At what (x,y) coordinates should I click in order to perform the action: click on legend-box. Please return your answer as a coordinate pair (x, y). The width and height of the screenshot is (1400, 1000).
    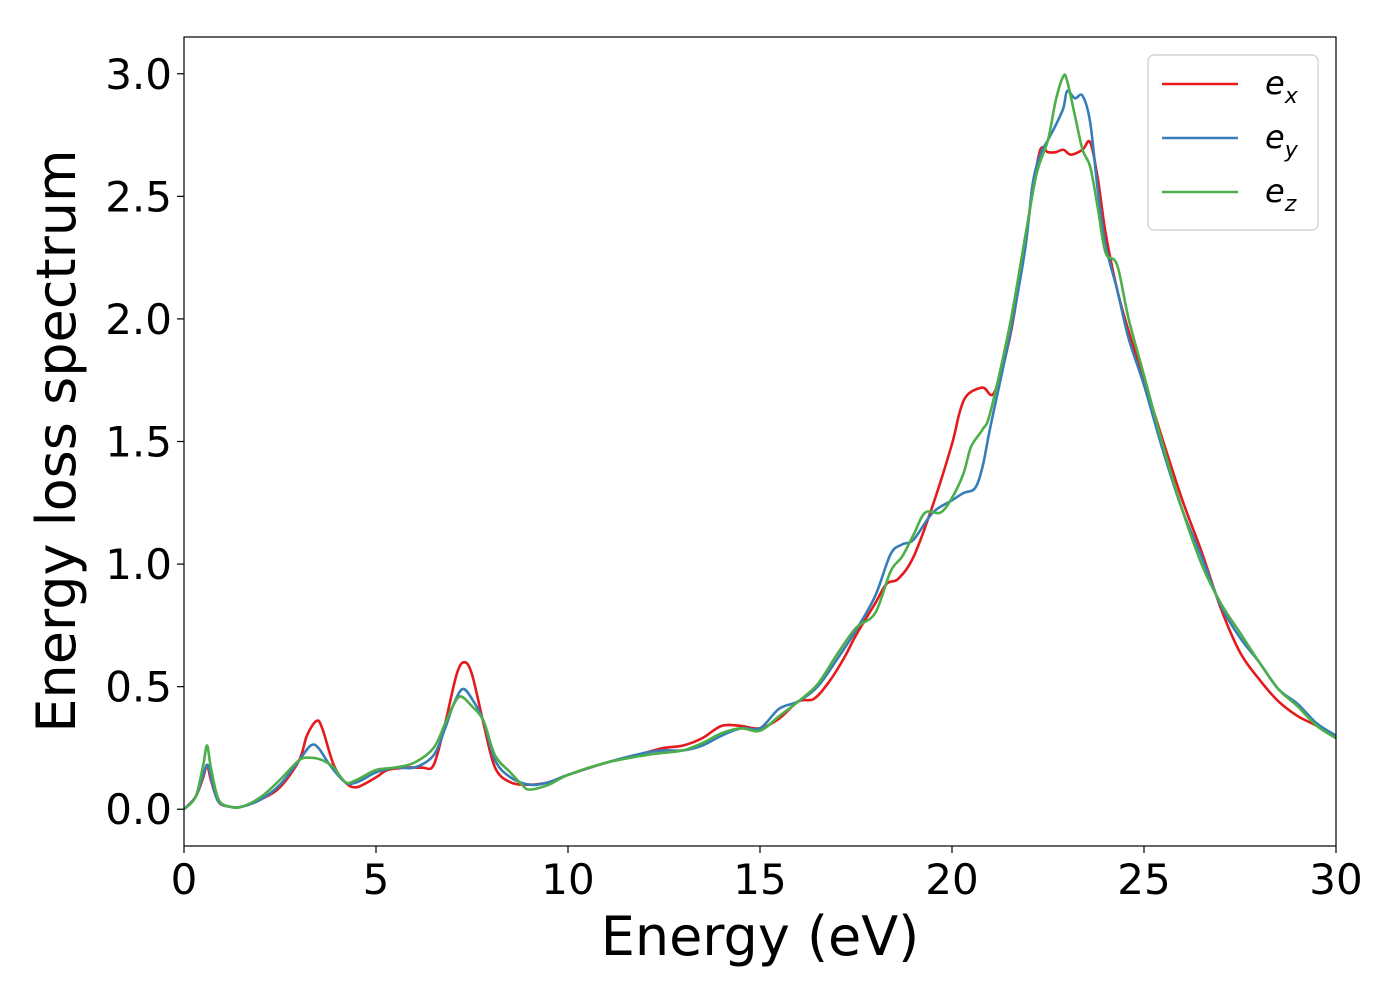
    Looking at the image, I should click on (1233, 142).